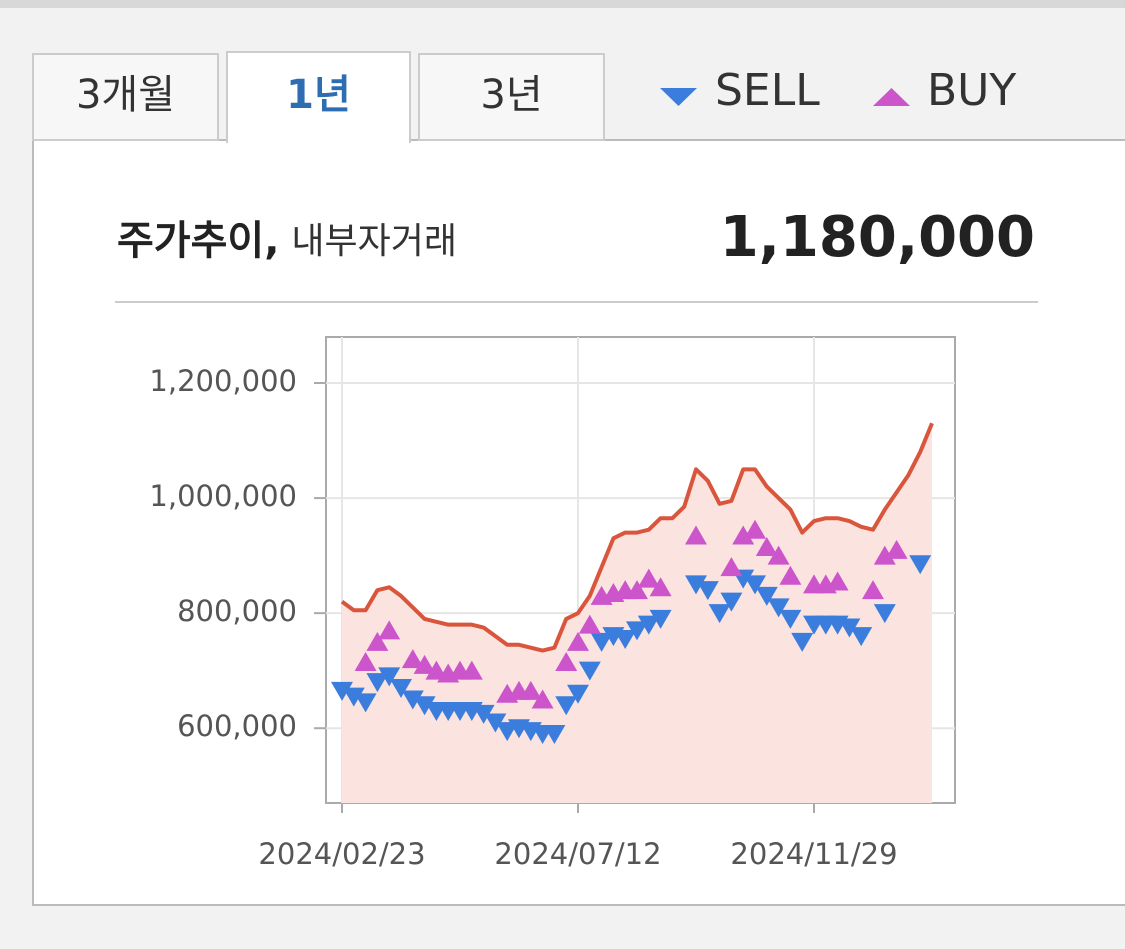 The height and width of the screenshot is (949, 1125). Describe the element at coordinates (237, 726) in the screenshot. I see `y-tick-label: 600,000` at that location.